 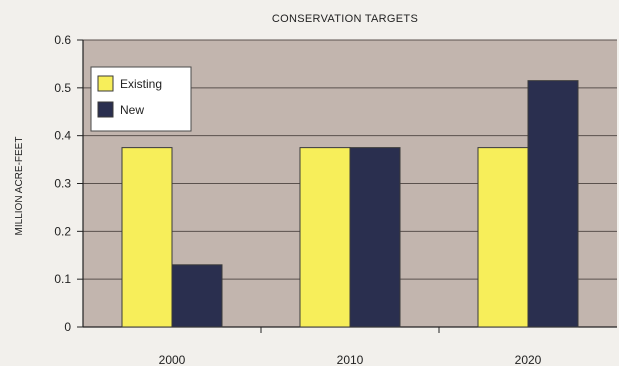 I want to click on bar-existing-2020, so click(x=503, y=237).